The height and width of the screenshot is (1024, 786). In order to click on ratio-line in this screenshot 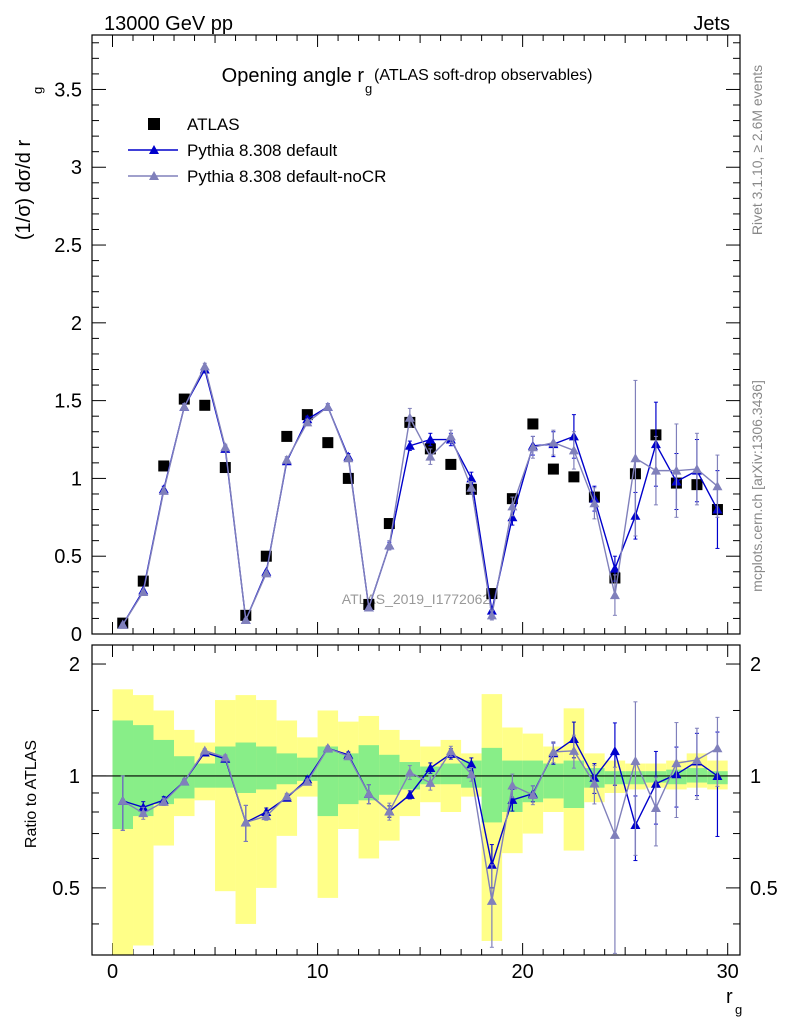, I will do `click(420, 824)`.